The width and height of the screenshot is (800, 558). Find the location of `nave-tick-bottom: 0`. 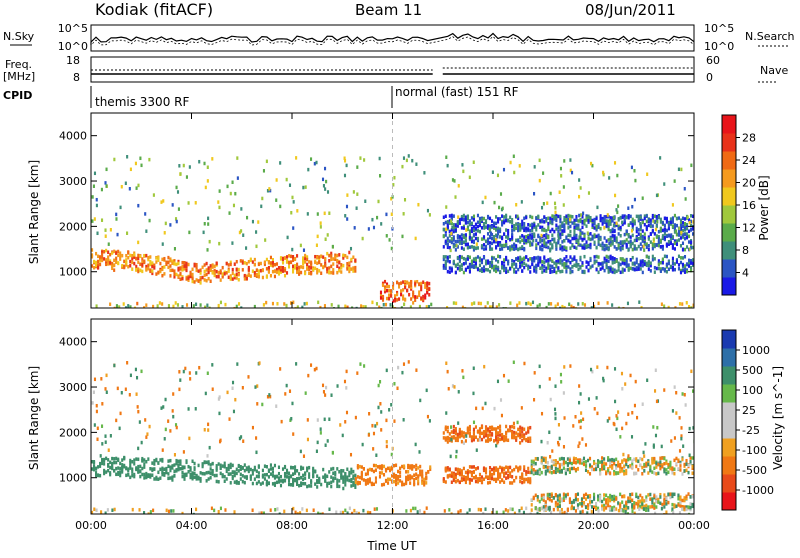

nave-tick-bottom: 0 is located at coordinates (709, 77).